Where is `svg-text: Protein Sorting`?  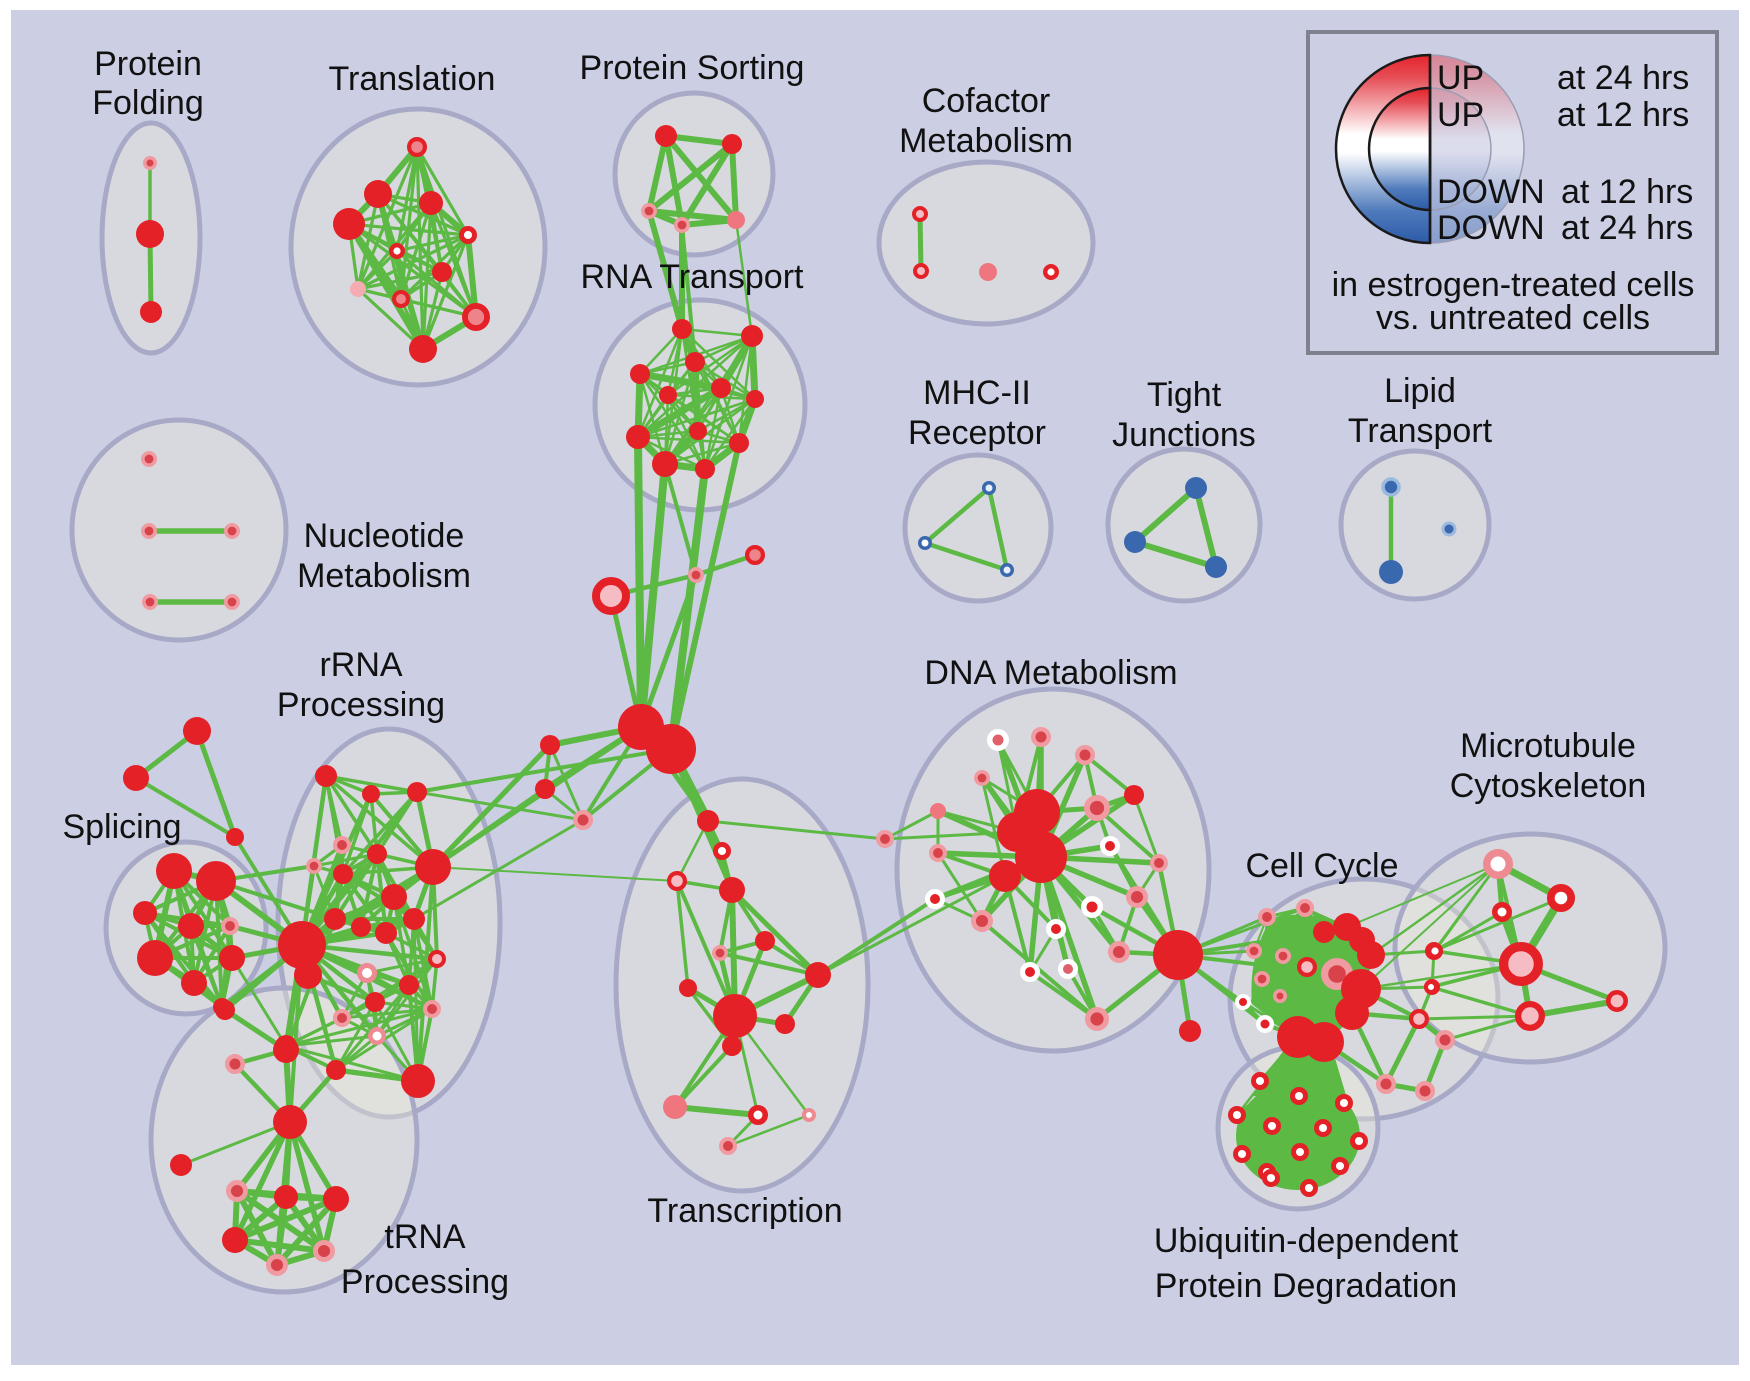 svg-text: Protein Sorting is located at coordinates (692, 68).